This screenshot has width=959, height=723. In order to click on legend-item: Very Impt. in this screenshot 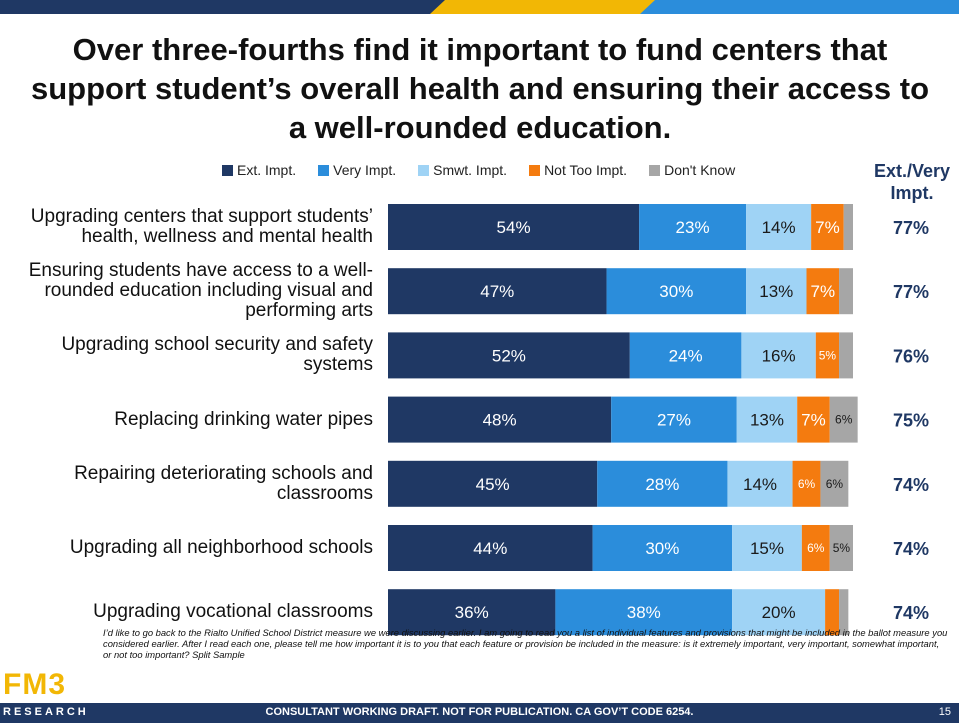, I will do `click(357, 170)`.